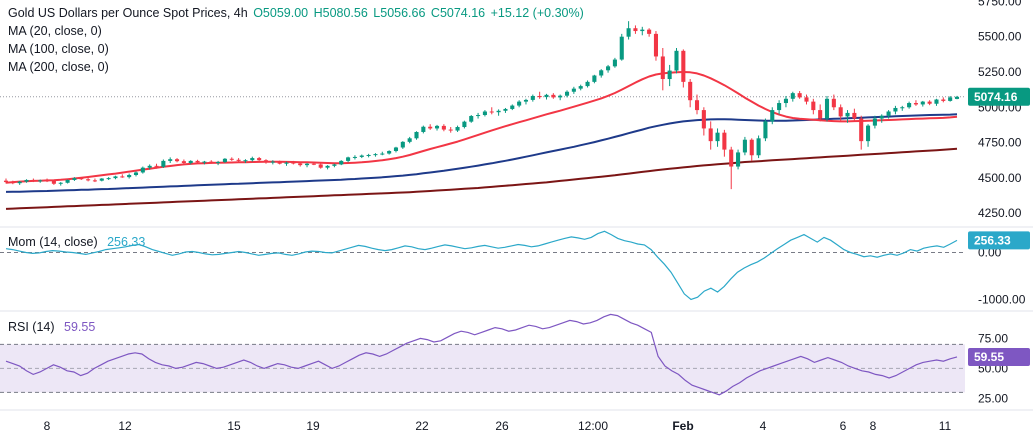 The image size is (1033, 438). I want to click on price-axis-tick: 5750.00, so click(1000, 4).